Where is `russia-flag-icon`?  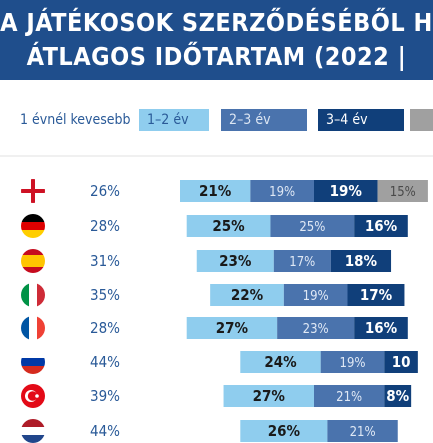
russia-flag-icon is located at coordinates (33, 362).